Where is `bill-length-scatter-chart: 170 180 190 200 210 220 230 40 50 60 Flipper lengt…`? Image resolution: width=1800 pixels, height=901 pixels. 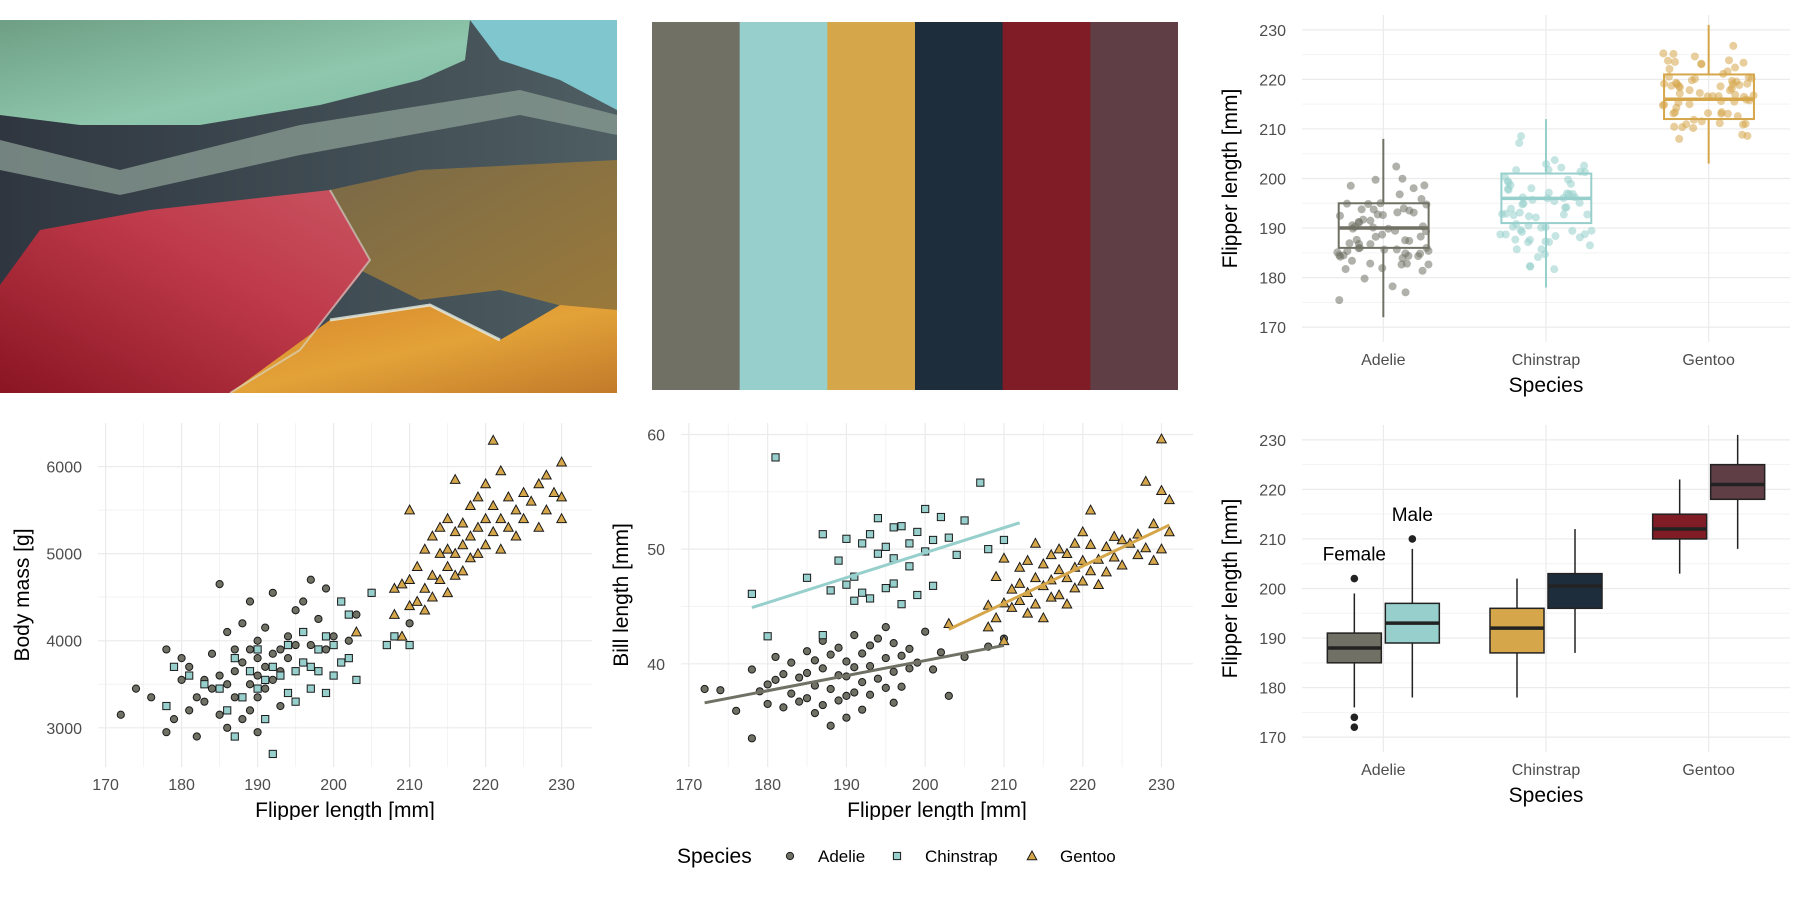
bill-length-scatter-chart: 170 180 190 200 210 220 230 40 50 60 Flipper lengt… is located at coordinates (901, 621).